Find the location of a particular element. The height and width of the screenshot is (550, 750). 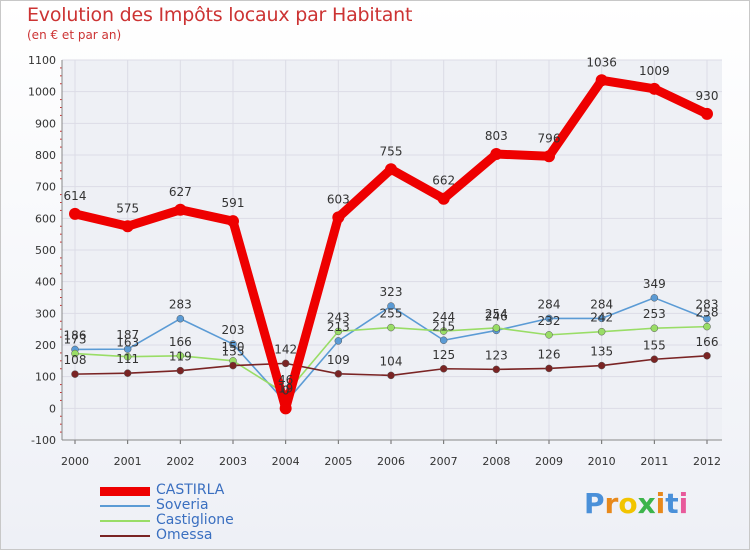

data-label-omessa: 109 is located at coordinates (338, 360).